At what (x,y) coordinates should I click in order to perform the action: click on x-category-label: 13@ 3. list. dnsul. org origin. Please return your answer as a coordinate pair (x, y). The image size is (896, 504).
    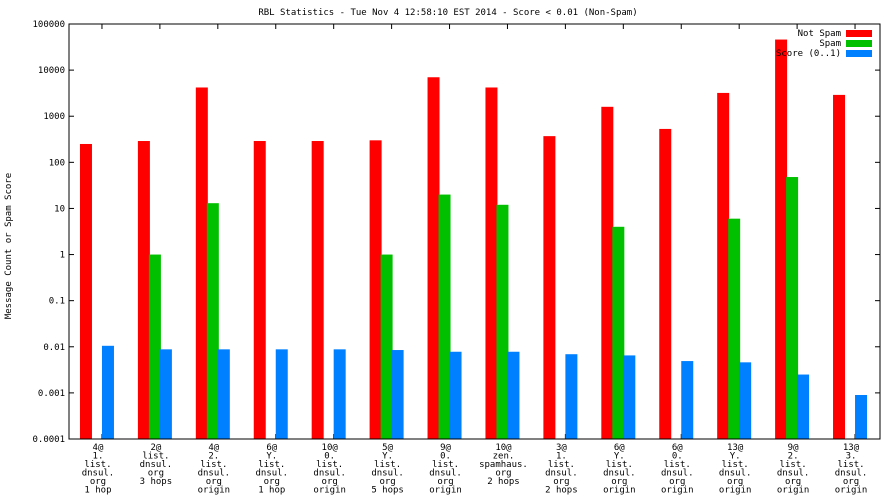
    Looking at the image, I should click on (851, 469).